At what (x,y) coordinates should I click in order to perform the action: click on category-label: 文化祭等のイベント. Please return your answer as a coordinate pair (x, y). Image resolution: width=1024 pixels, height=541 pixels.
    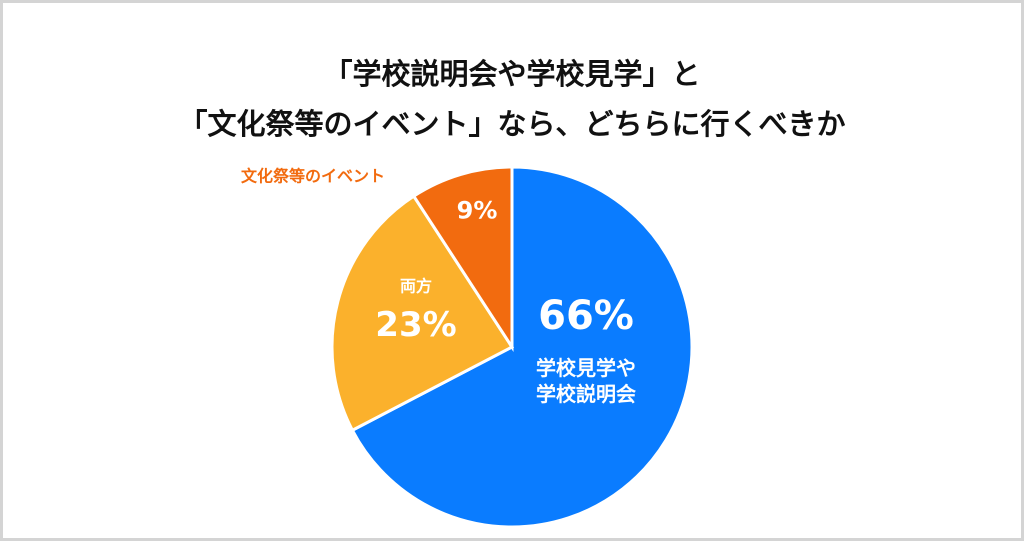
    Looking at the image, I should click on (313, 176).